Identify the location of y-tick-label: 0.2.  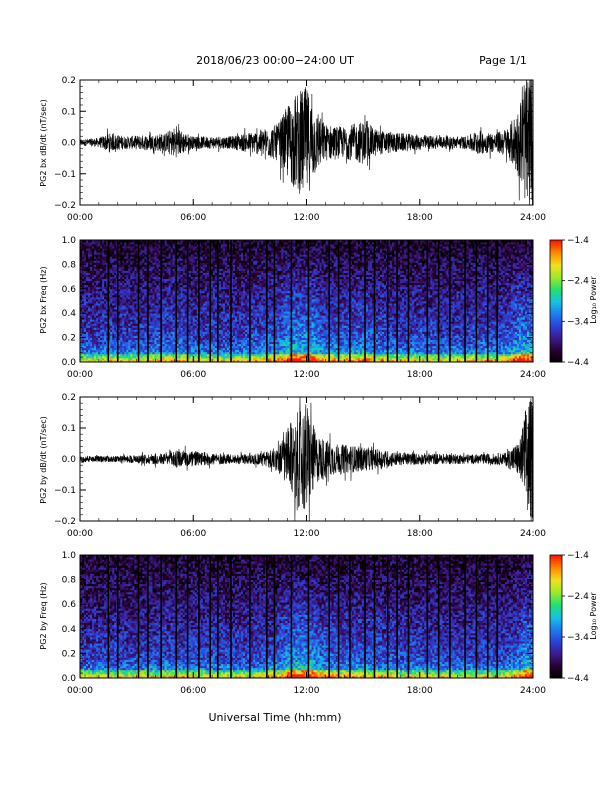
(69, 81).